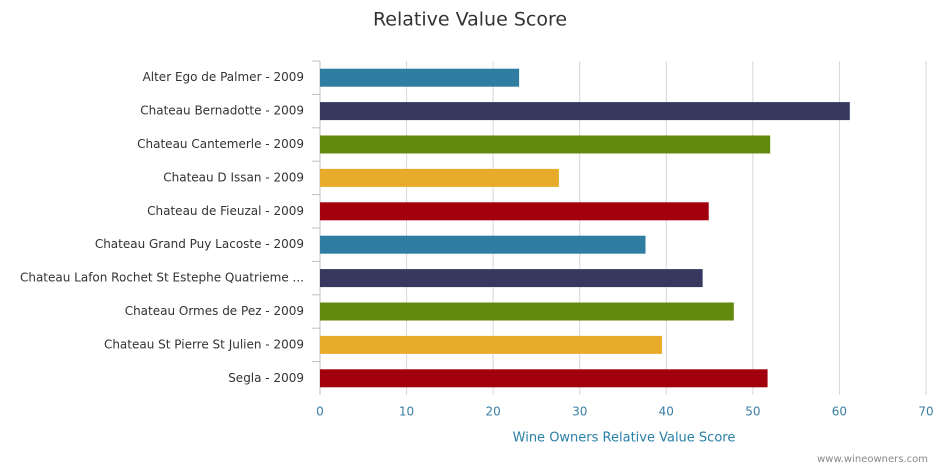 The height and width of the screenshot is (469, 941). I want to click on x-tick-label: 60, so click(839, 412).